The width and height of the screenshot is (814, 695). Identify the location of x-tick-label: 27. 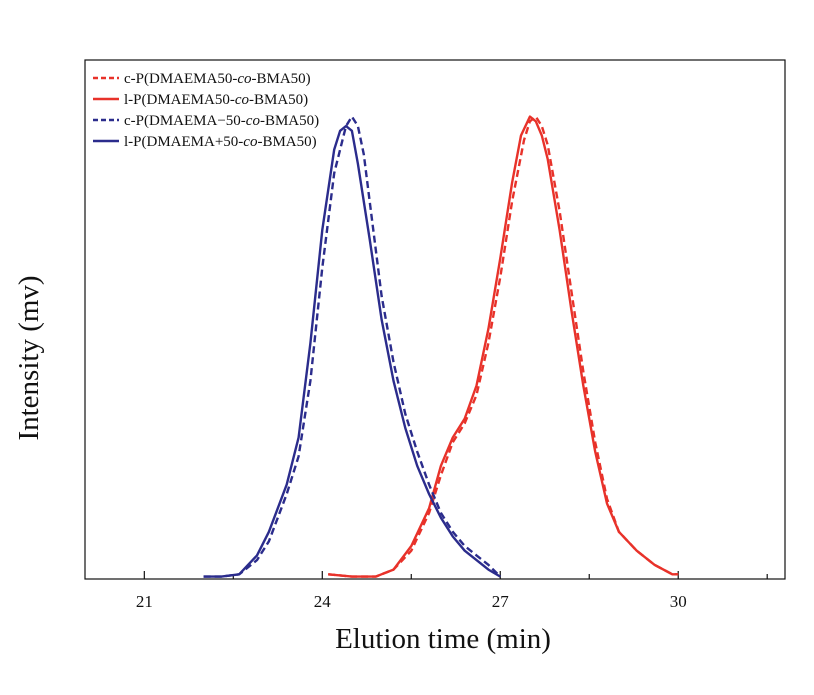
(501, 601).